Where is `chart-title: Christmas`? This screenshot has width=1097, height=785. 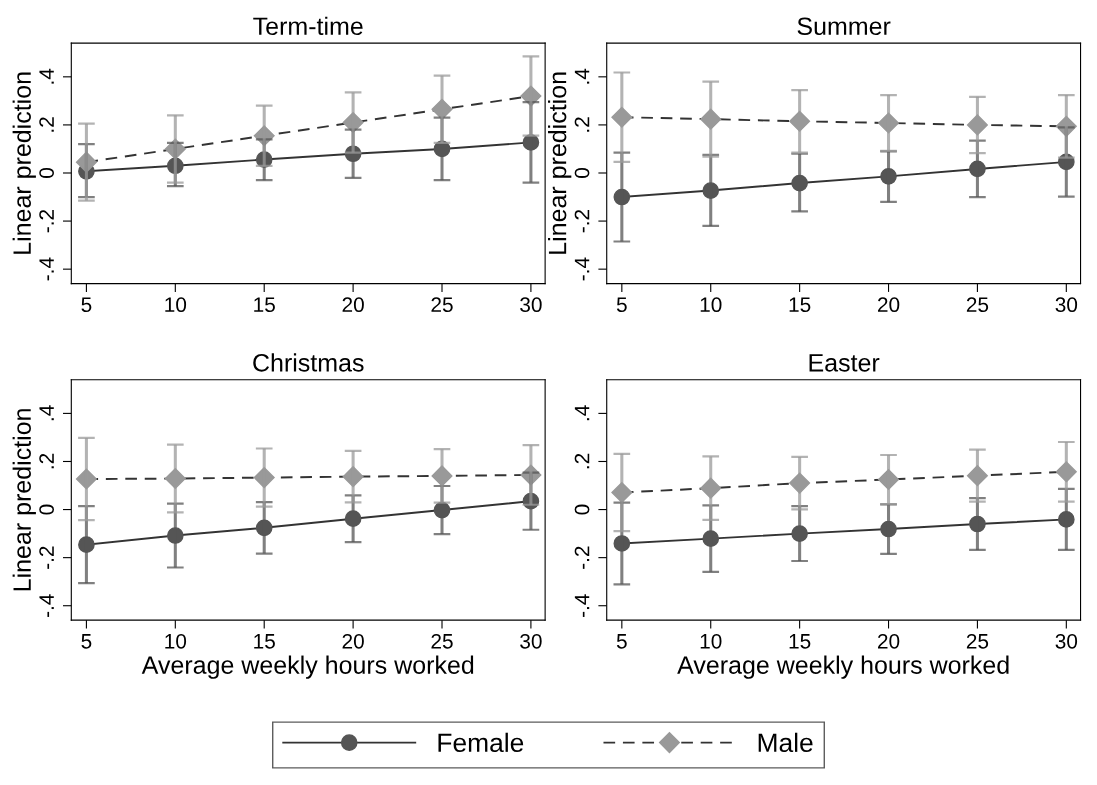 chart-title: Christmas is located at coordinates (308, 362).